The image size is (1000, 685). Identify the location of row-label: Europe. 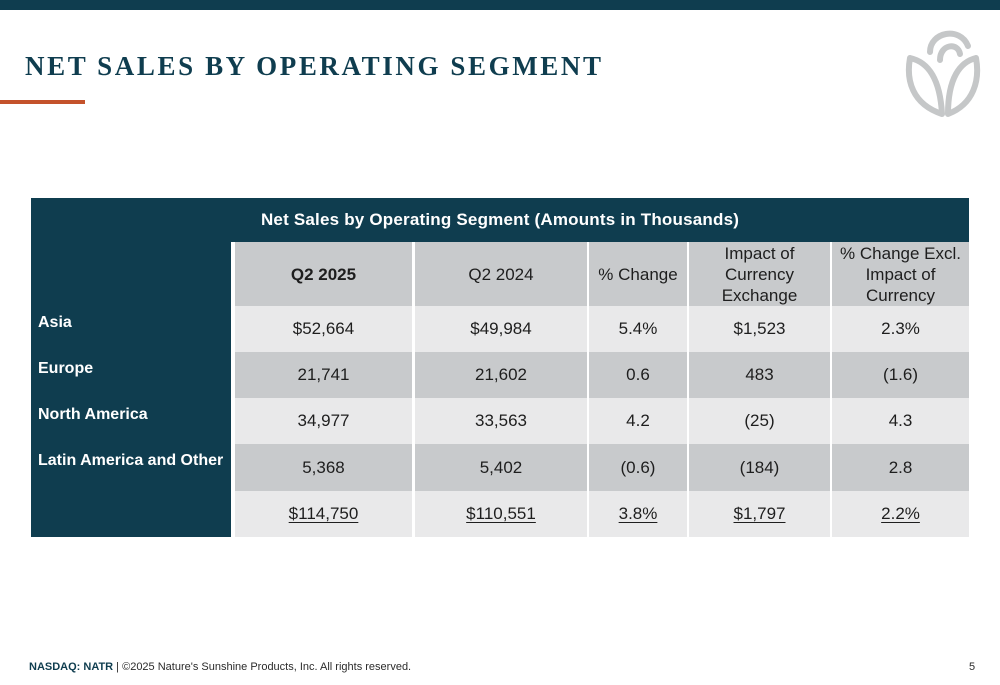
(133, 375).